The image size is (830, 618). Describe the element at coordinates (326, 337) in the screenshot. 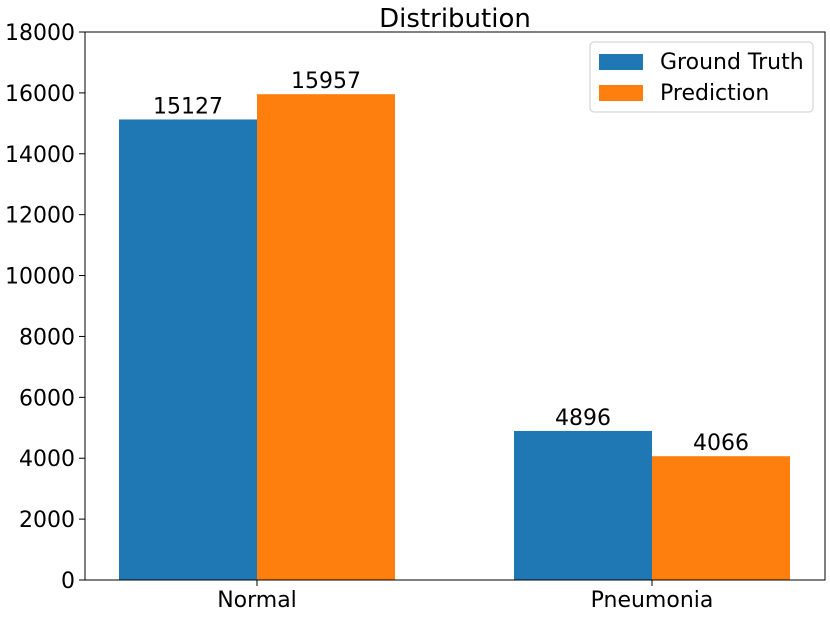

I see `bar-prediction-normal` at that location.